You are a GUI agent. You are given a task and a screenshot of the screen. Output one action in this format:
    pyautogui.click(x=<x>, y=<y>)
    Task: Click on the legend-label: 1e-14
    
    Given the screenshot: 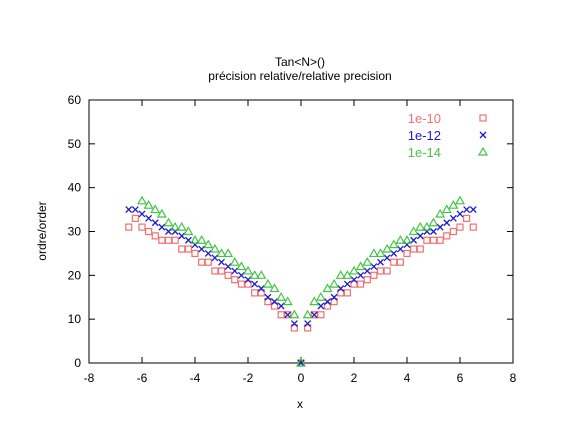 What is the action you would take?
    pyautogui.click(x=424, y=152)
    